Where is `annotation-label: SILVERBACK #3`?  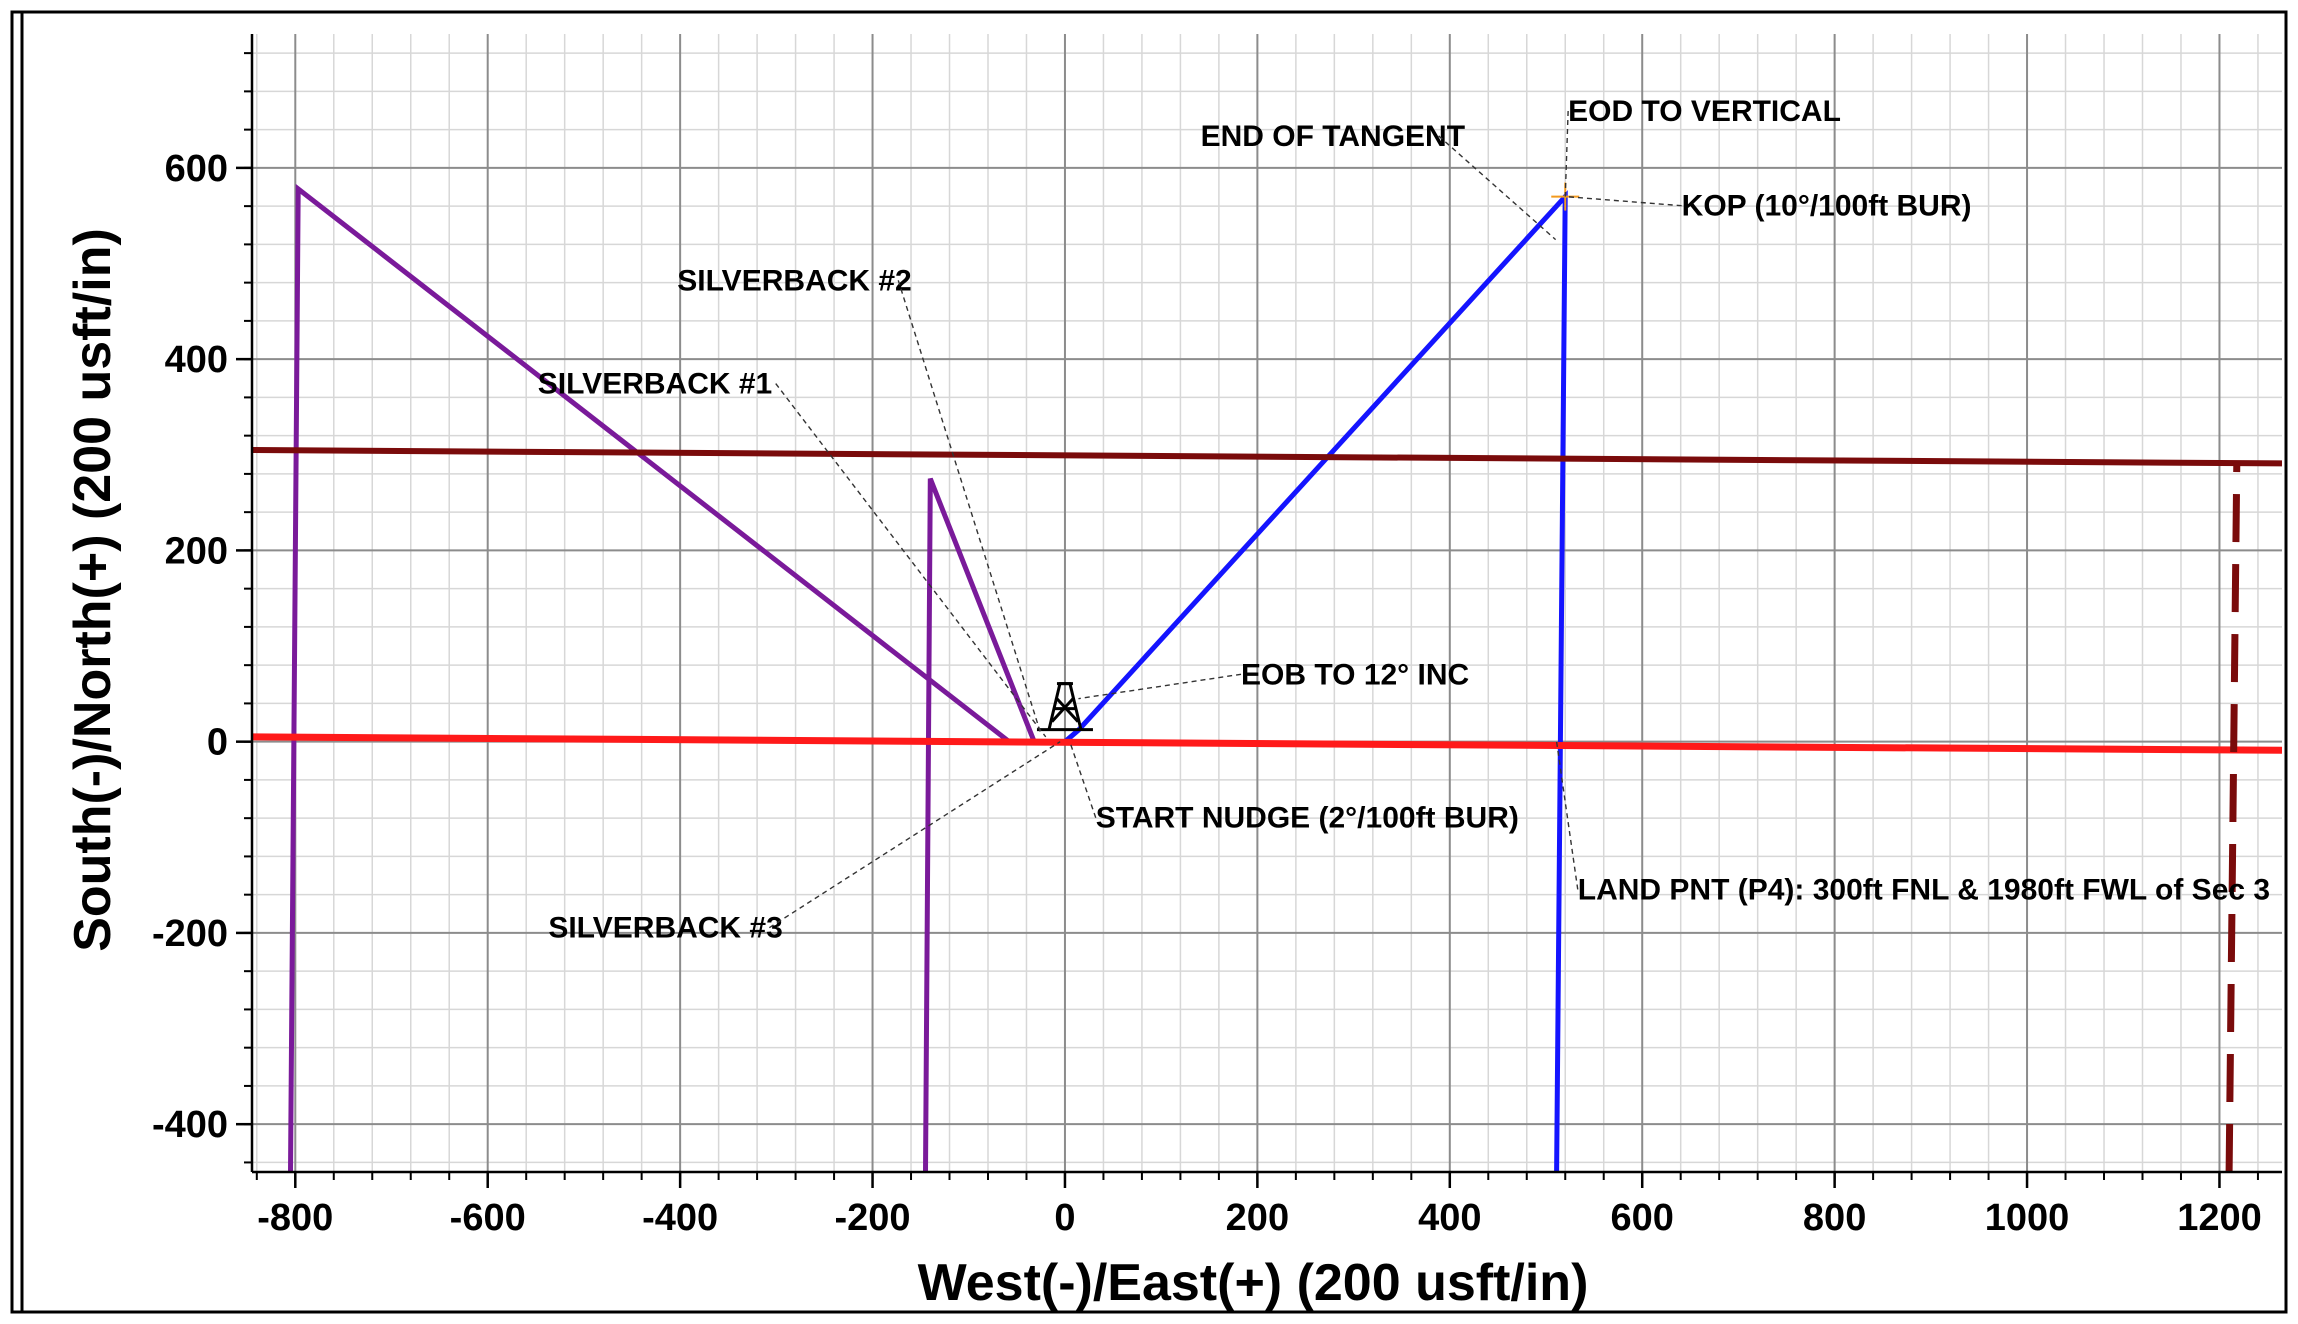
annotation-label: SILVERBACK #3 is located at coordinates (665, 928).